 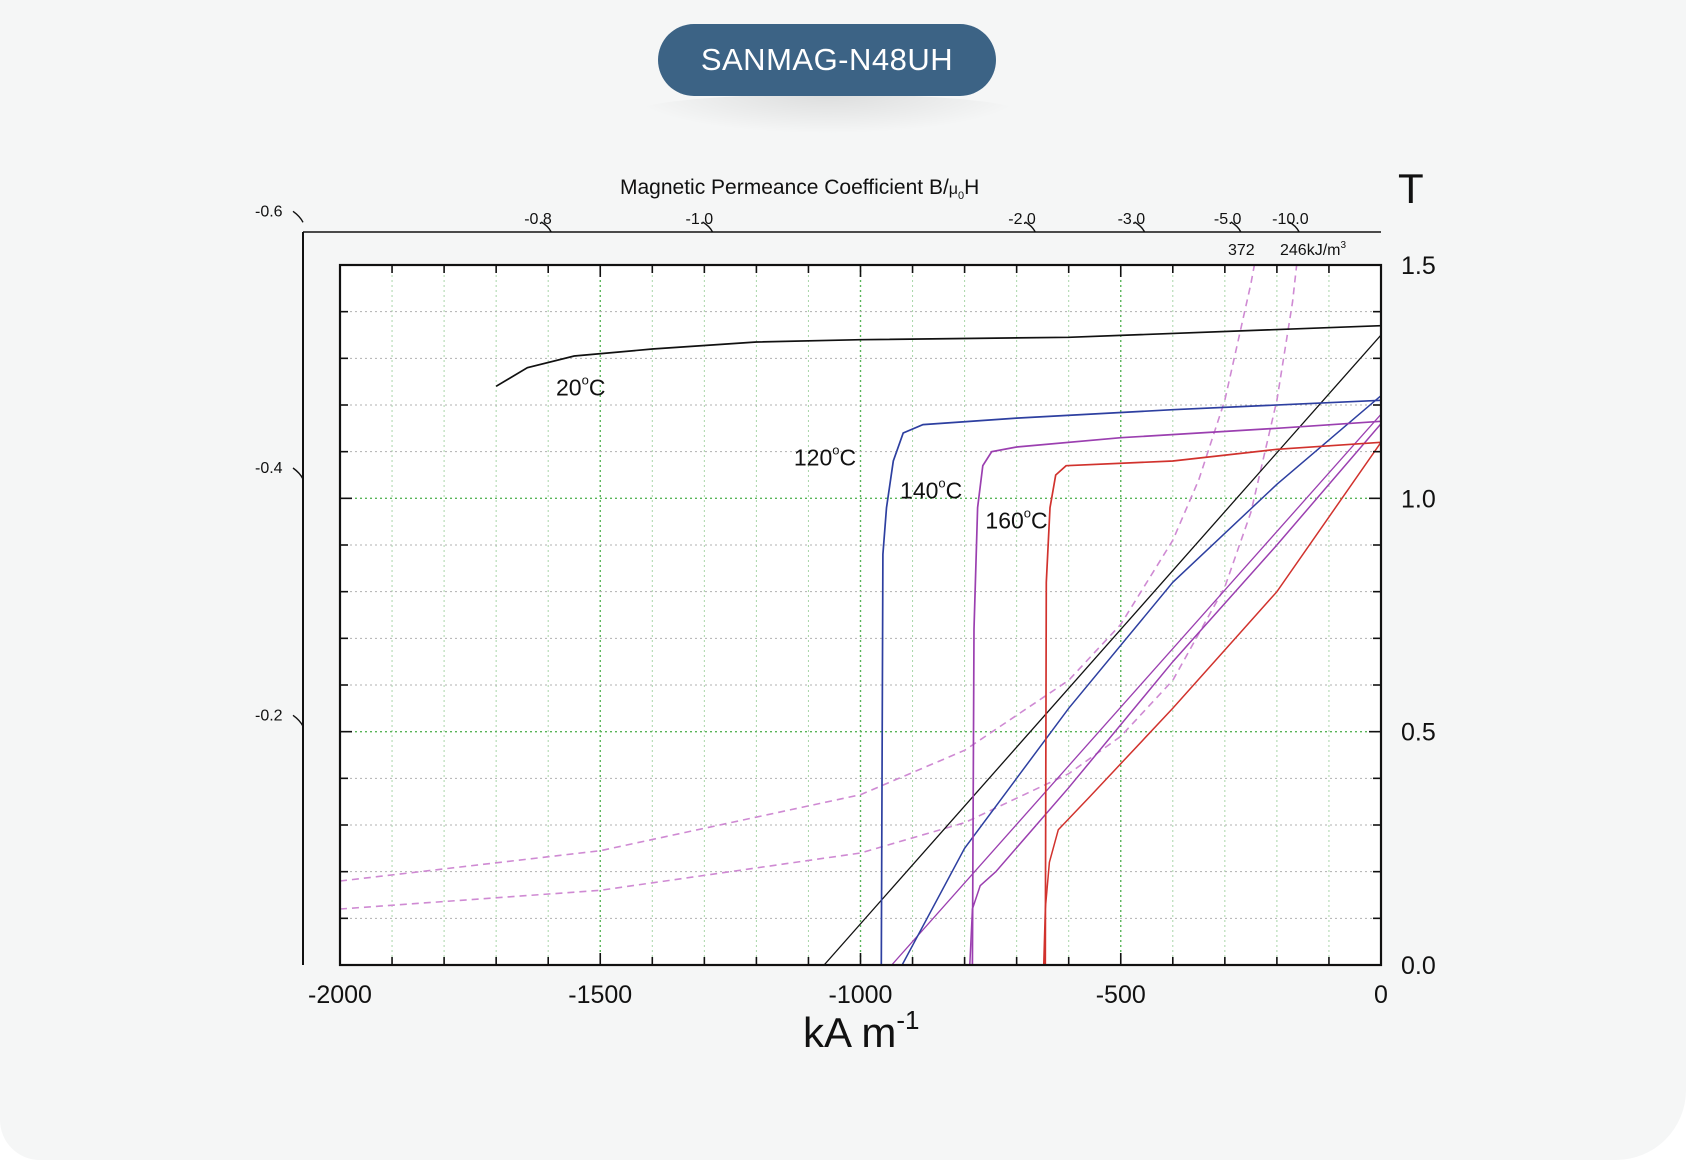 I want to click on permeance-left-tick-label: -0.2, so click(x=269, y=715).